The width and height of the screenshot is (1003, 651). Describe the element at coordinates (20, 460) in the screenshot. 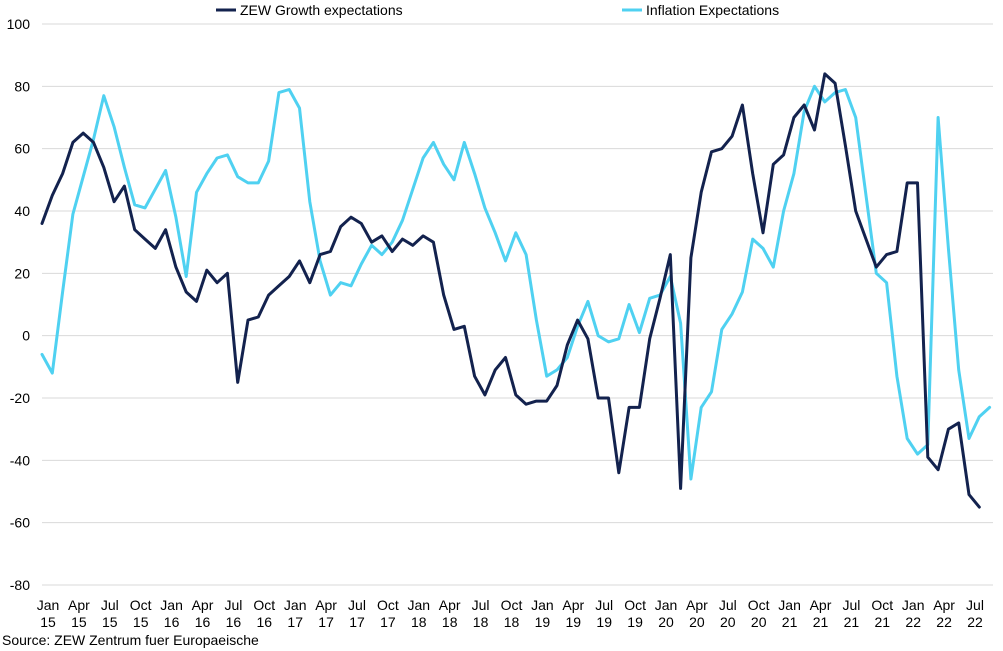

I see `y-tick-label: -40` at that location.